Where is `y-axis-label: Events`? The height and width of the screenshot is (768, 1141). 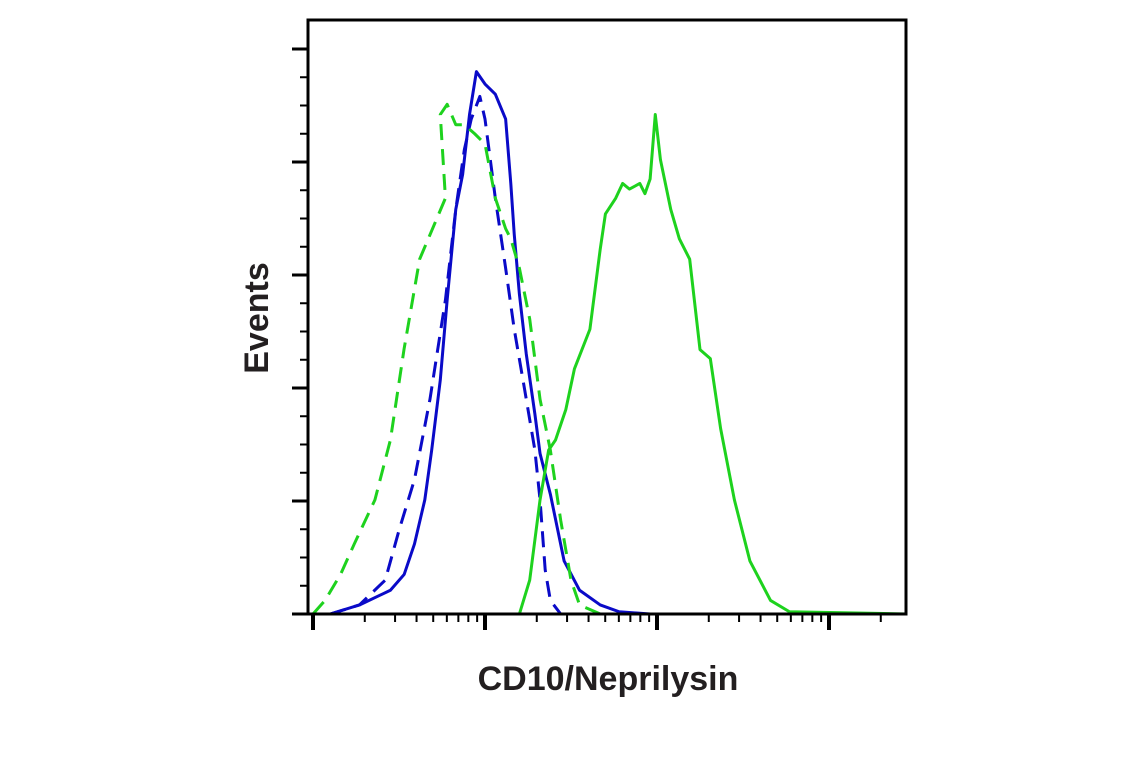
y-axis-label: Events is located at coordinates (257, 318).